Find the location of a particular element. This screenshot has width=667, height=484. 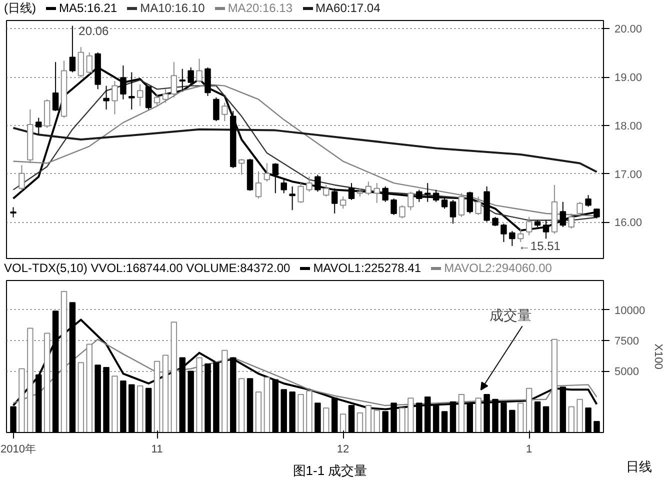

legend-label: MA60:17.04 is located at coordinates (348, 8).